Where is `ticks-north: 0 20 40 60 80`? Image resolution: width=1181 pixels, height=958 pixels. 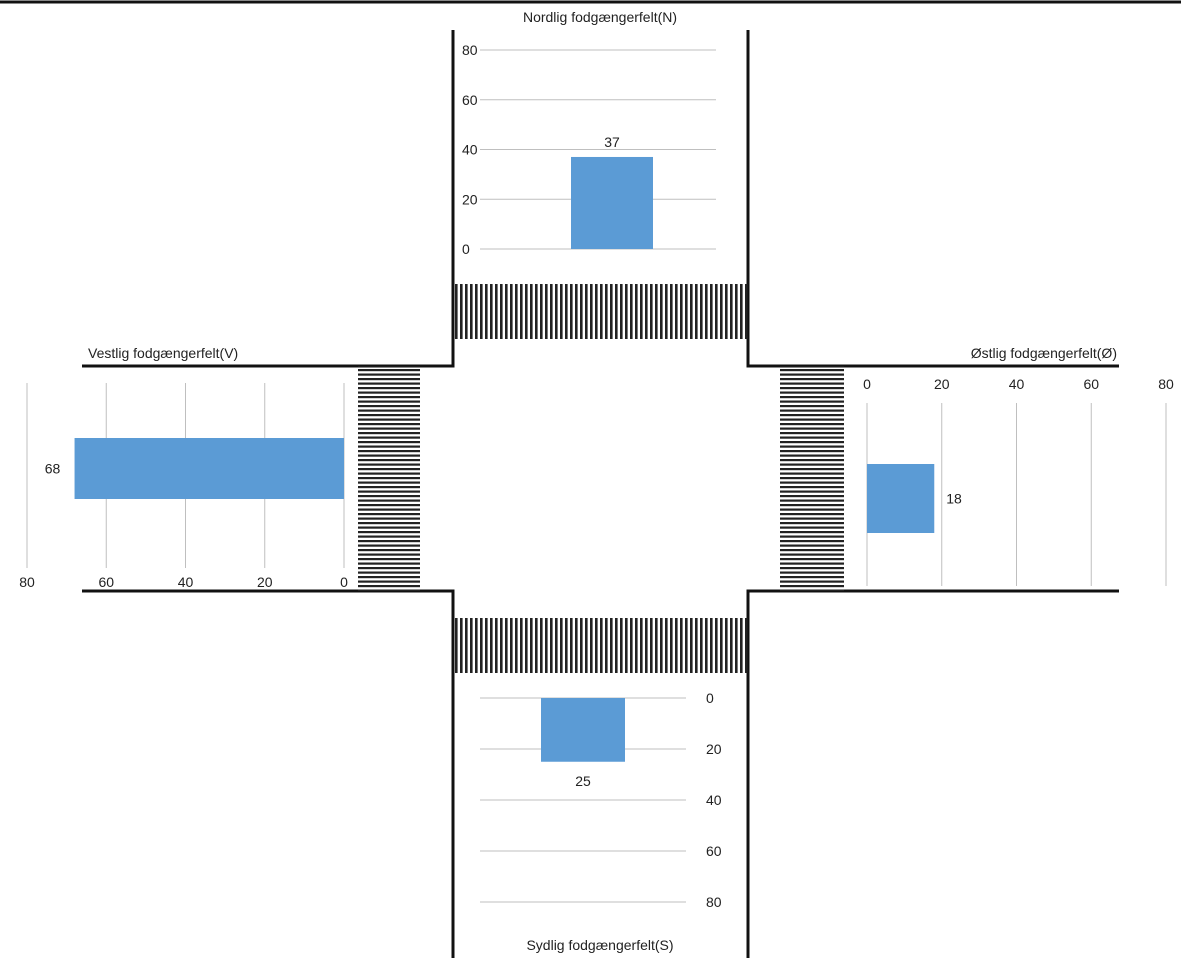 ticks-north: 0 20 40 60 80 is located at coordinates (470, 149).